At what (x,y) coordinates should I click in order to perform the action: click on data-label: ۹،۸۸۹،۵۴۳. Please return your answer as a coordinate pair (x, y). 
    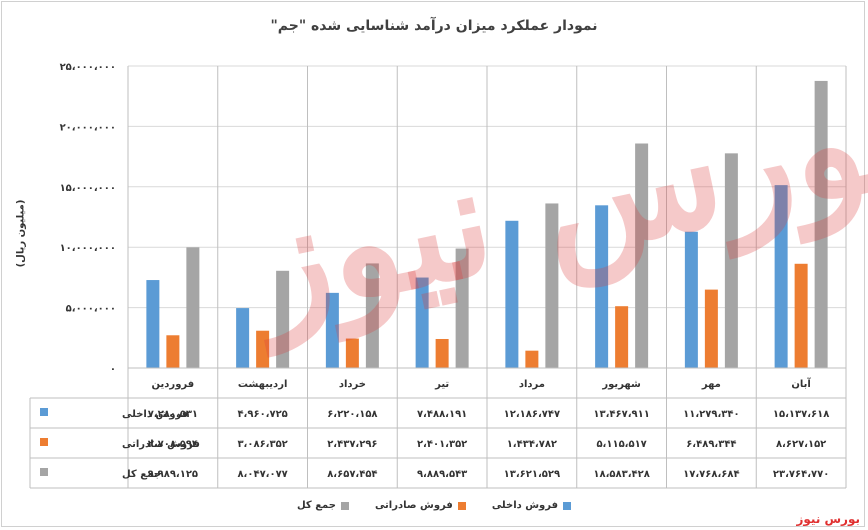
    Looking at the image, I should click on (442, 474).